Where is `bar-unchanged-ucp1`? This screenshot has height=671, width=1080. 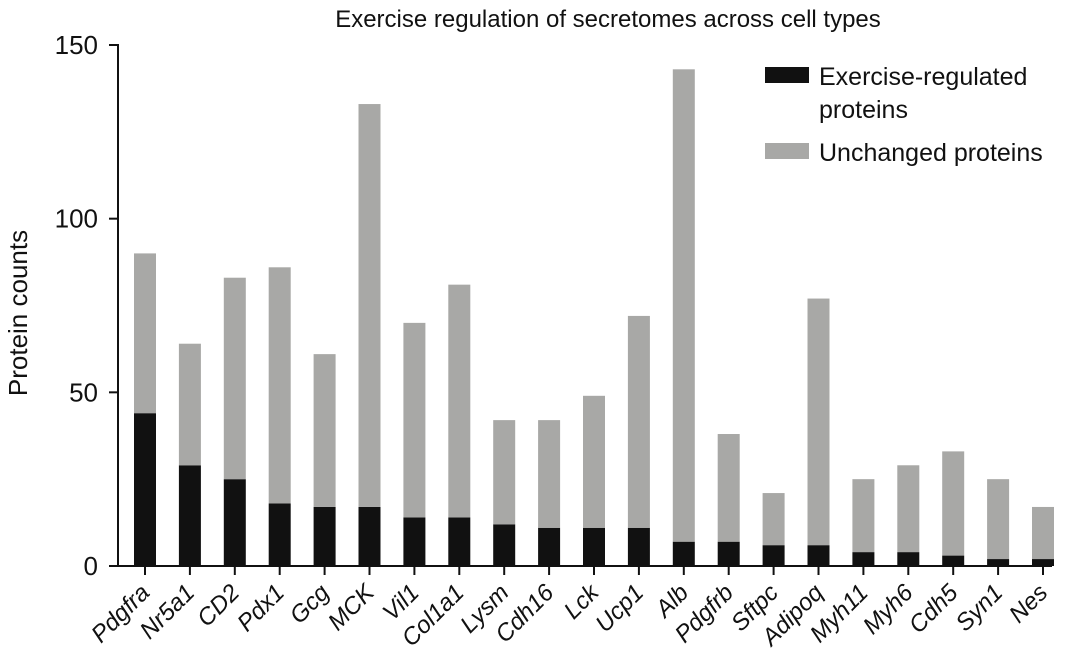
bar-unchanged-ucp1 is located at coordinates (638, 421).